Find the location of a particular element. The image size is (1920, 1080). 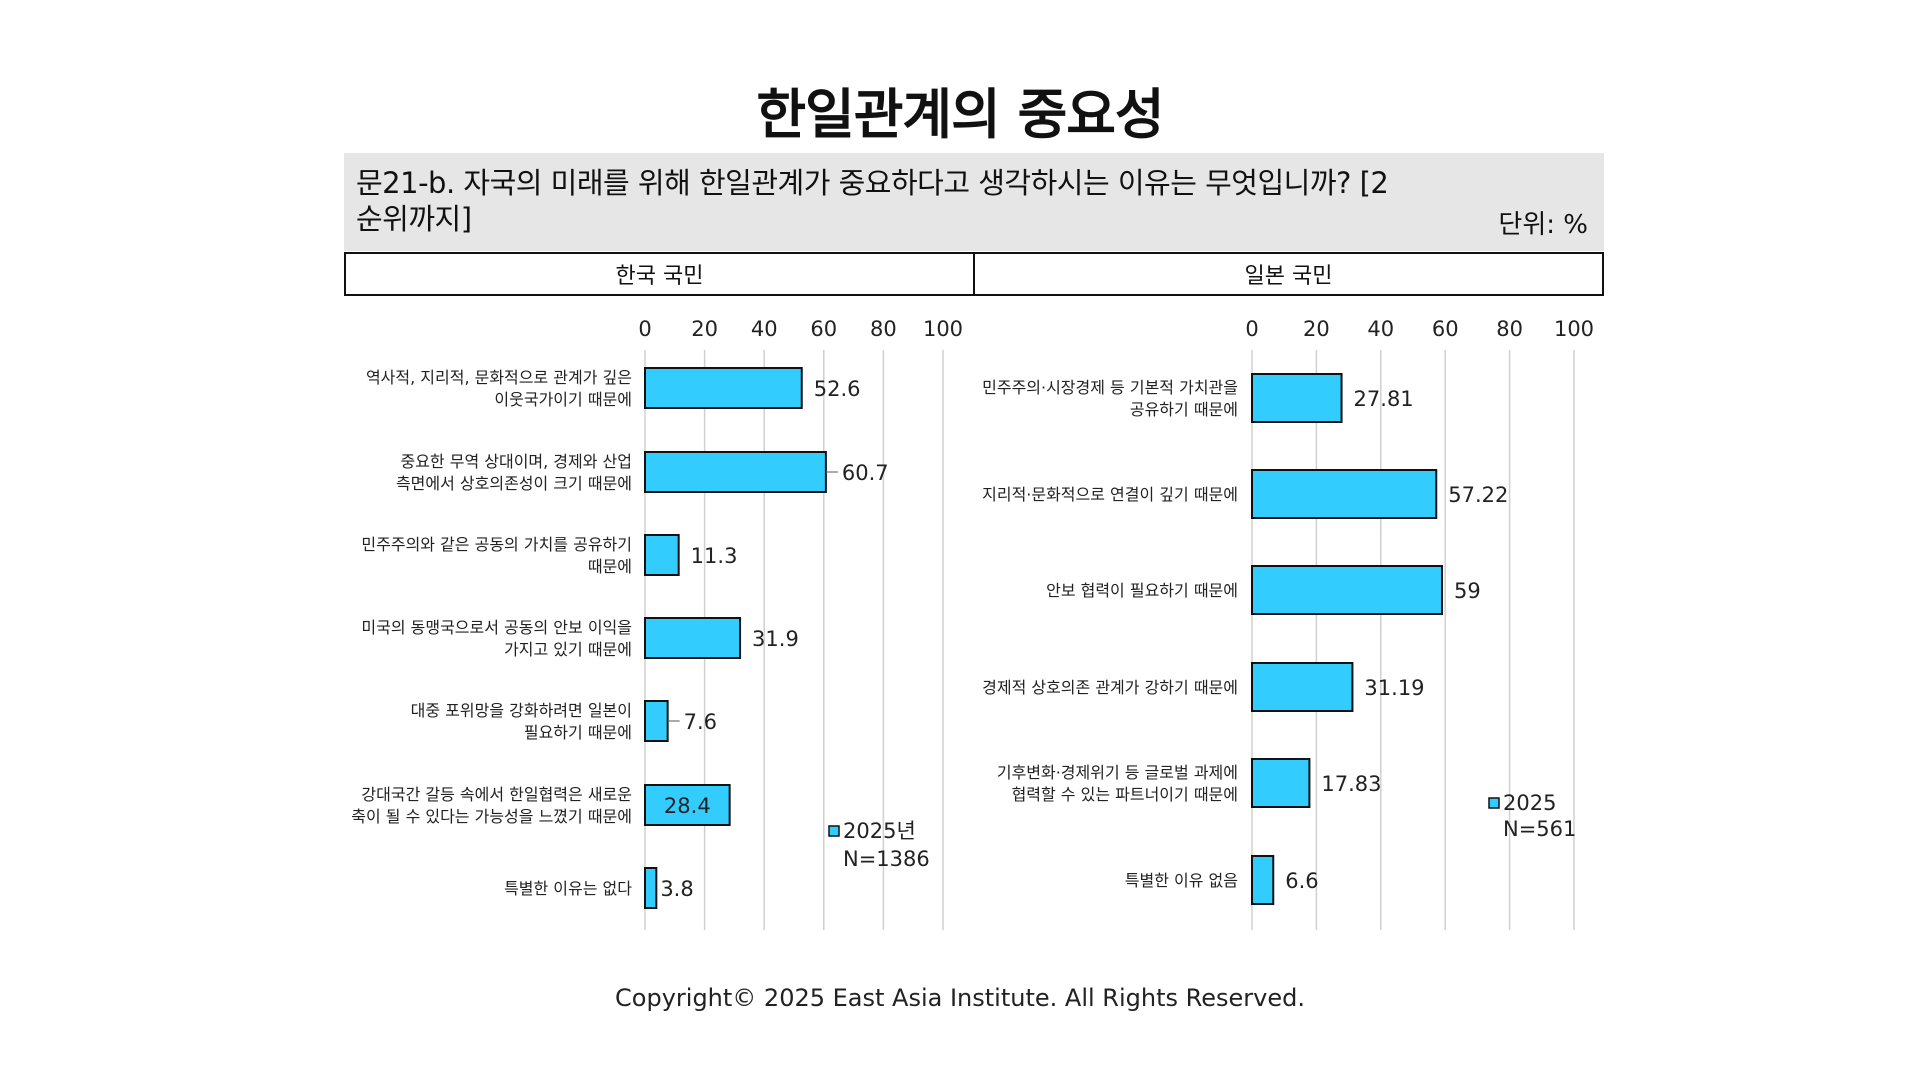

value-label-korea-2: 11.3 is located at coordinates (714, 556).